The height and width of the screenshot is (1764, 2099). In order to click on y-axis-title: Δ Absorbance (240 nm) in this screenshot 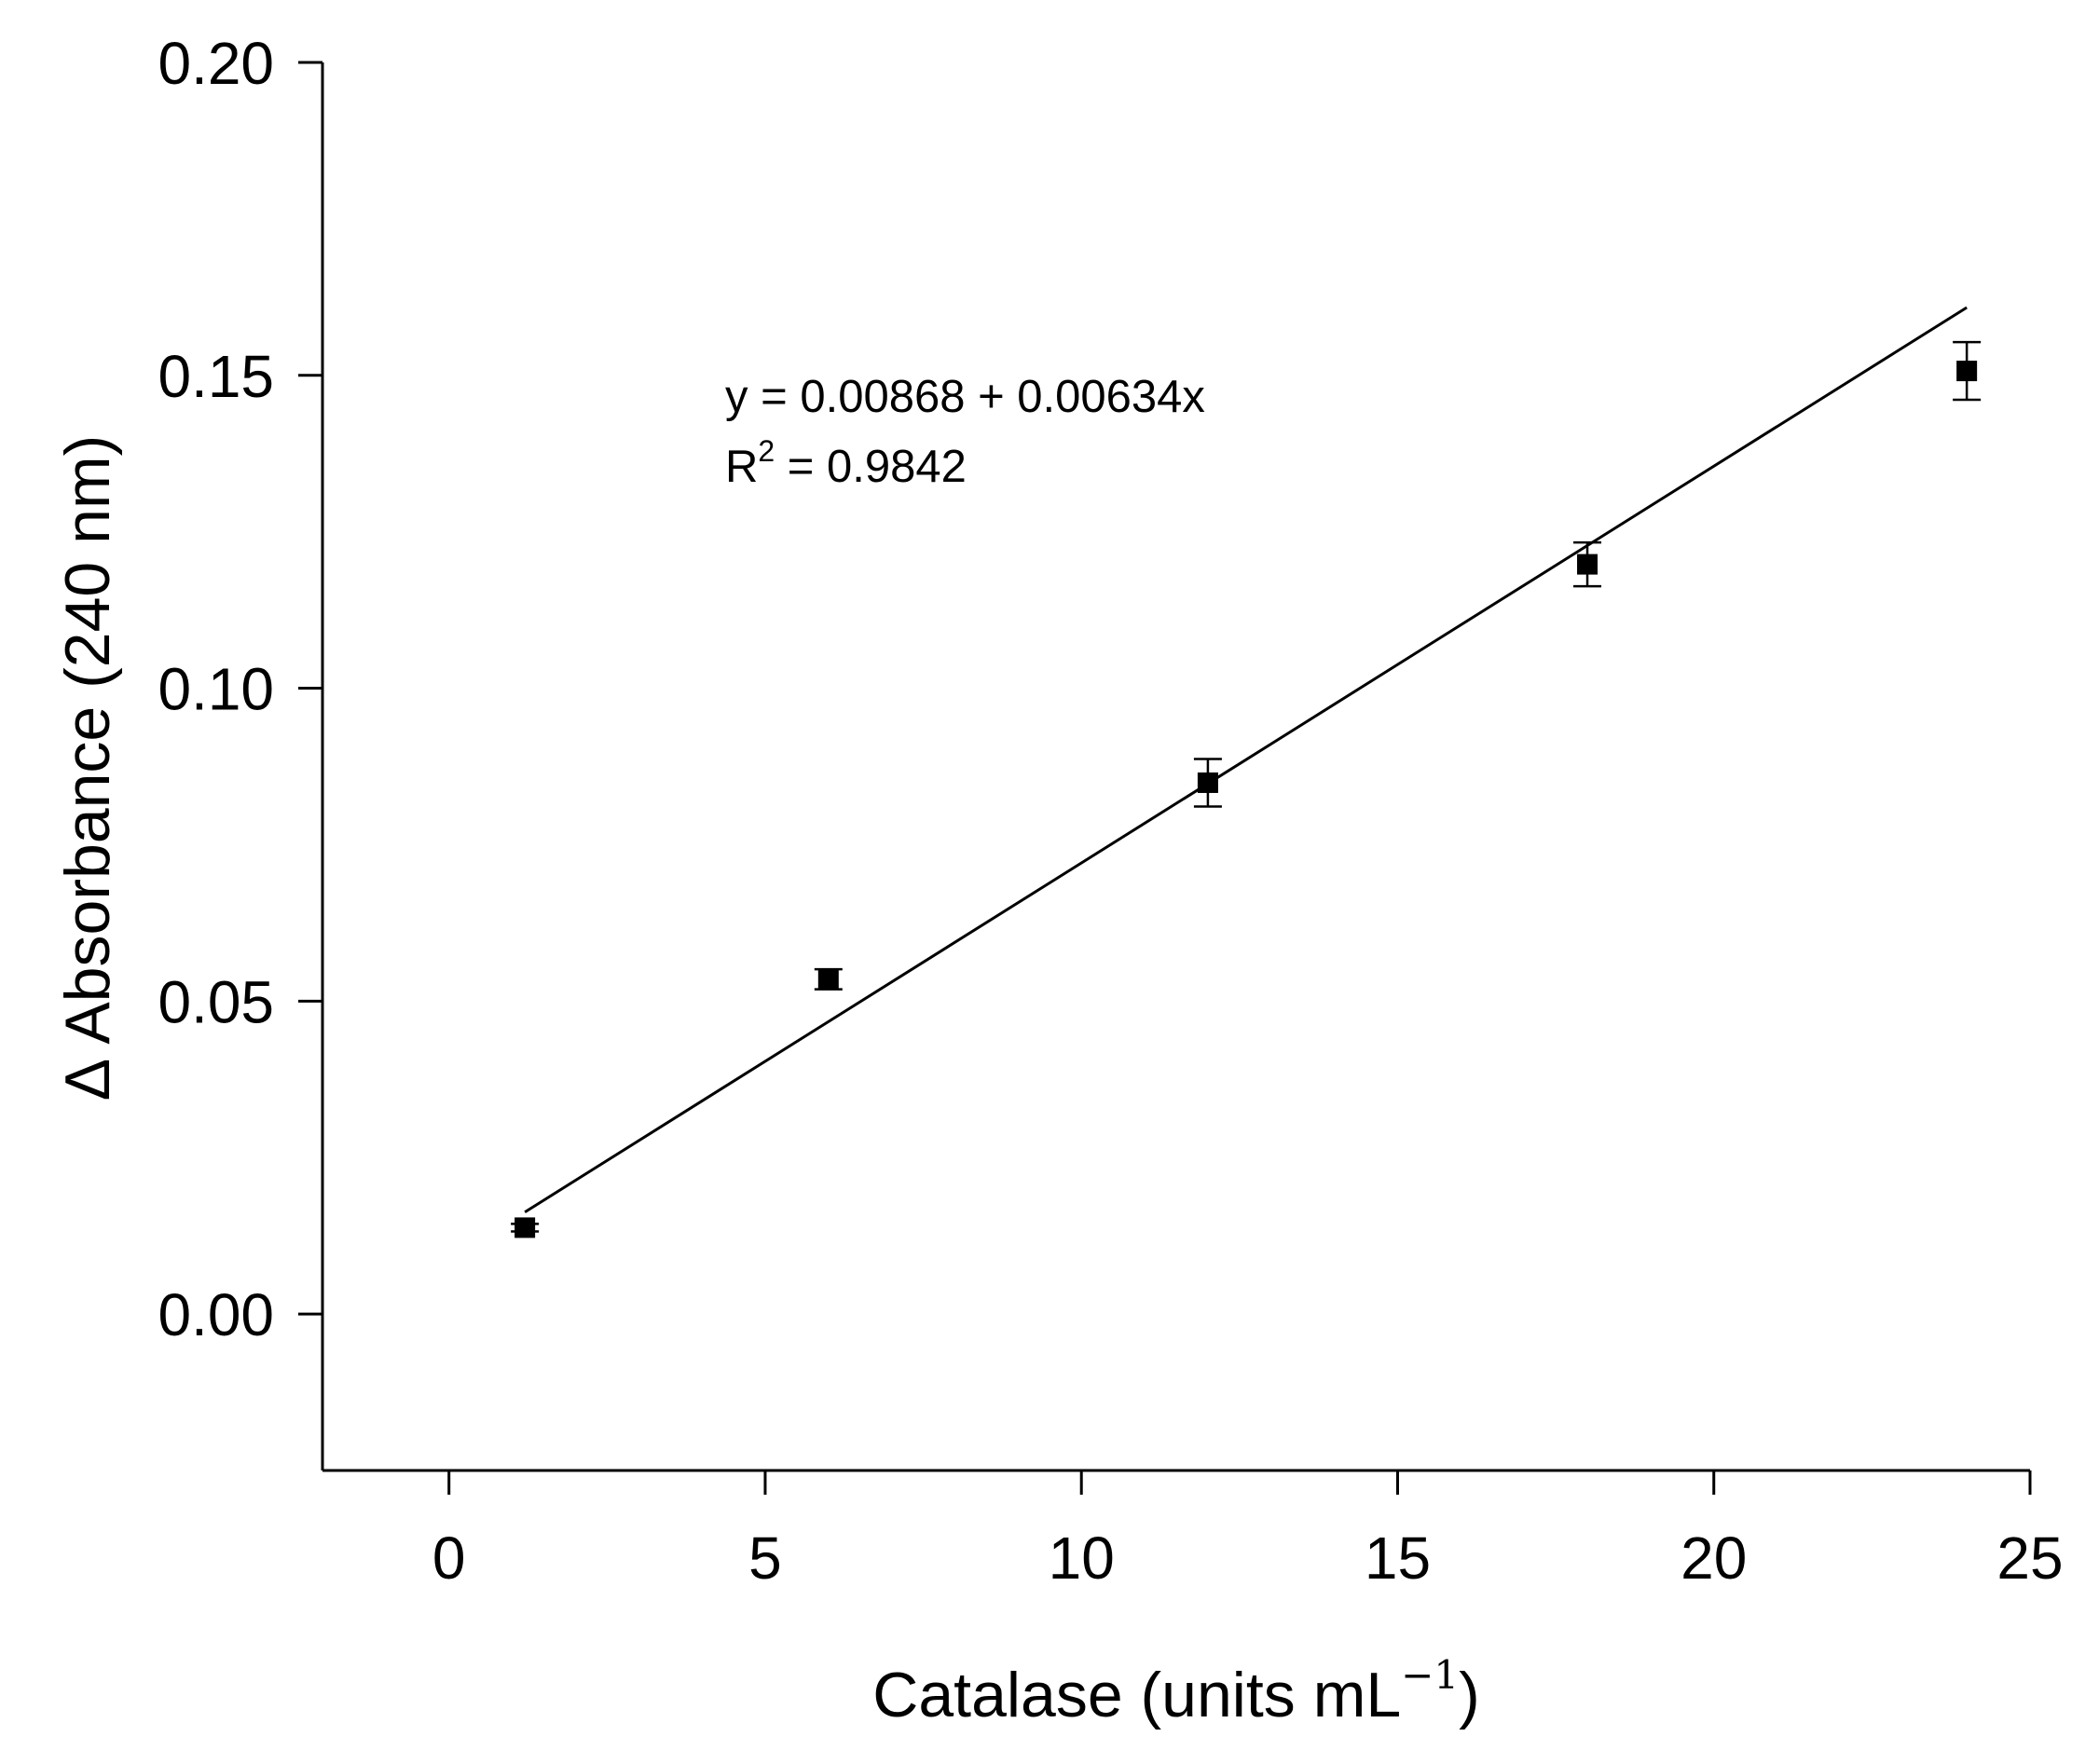, I will do `click(88, 768)`.